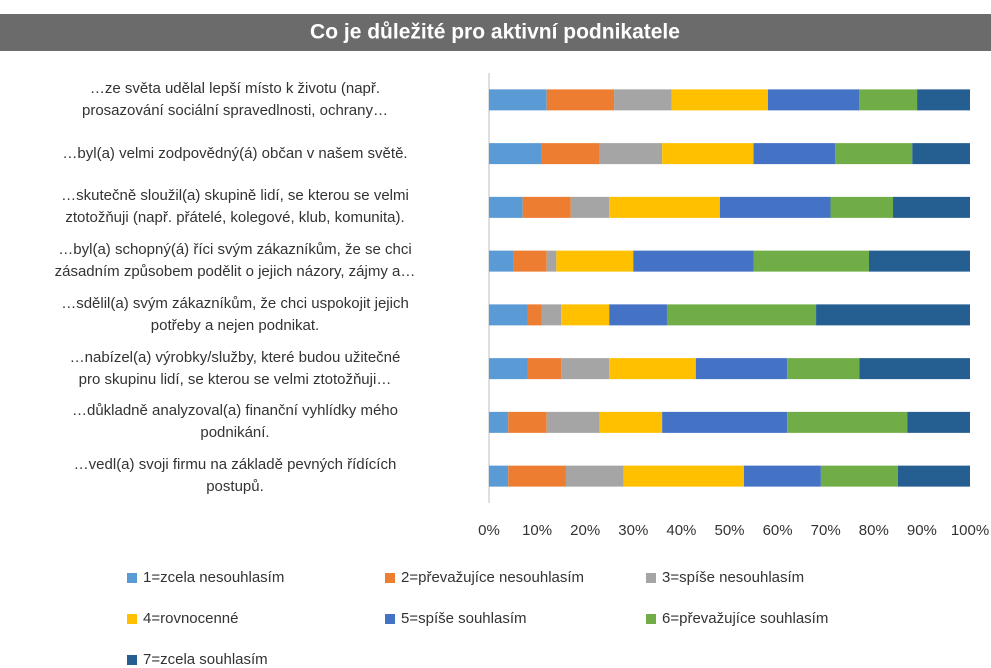 The height and width of the screenshot is (668, 991). Describe the element at coordinates (778, 530) in the screenshot. I see `x-tick-label: 60%` at that location.